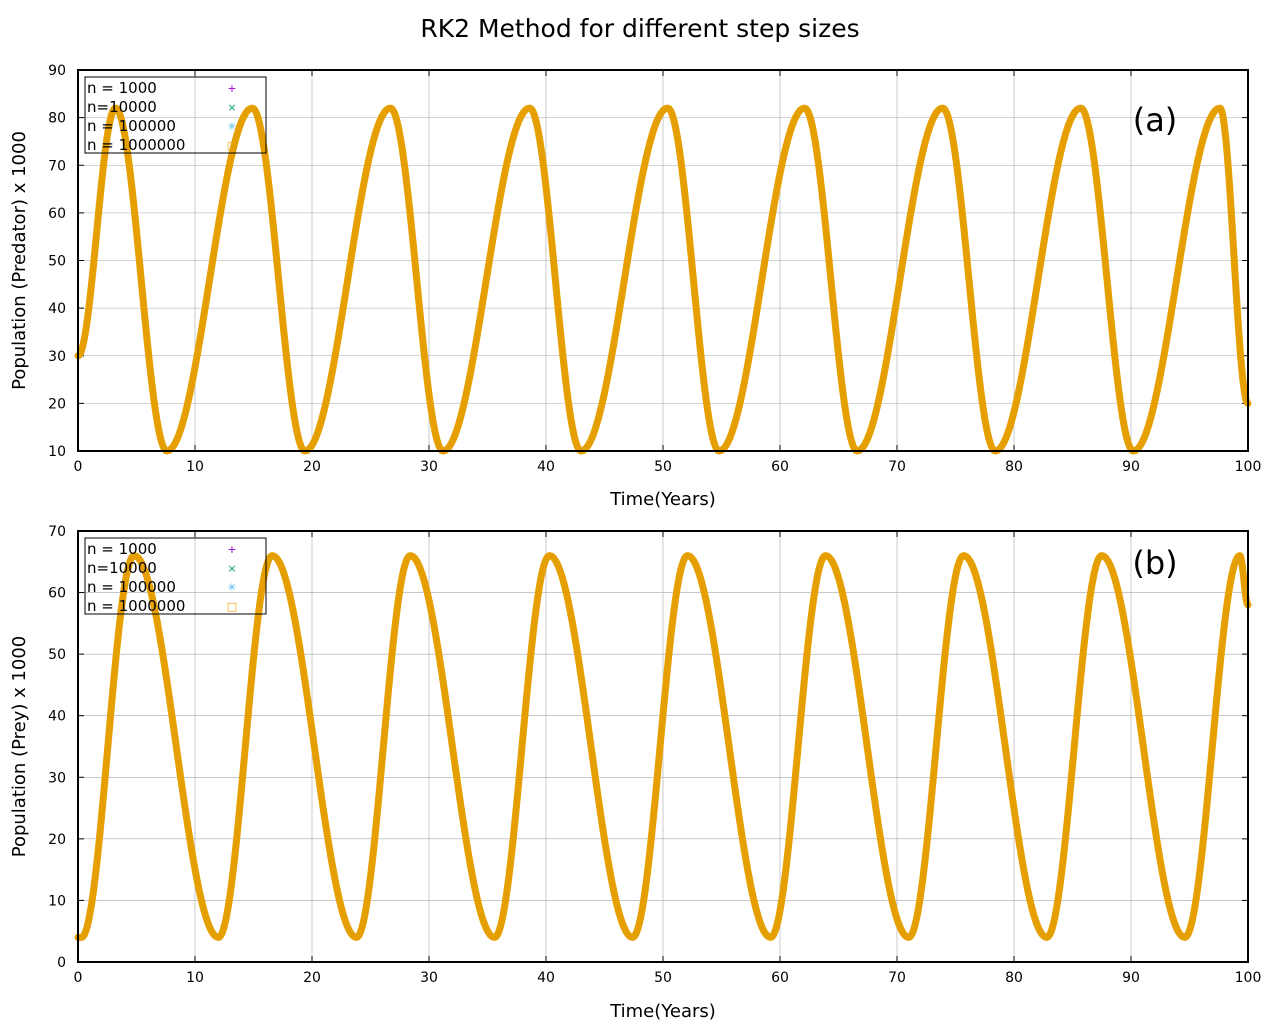 The width and height of the screenshot is (1280, 1024). What do you see at coordinates (640, 28) in the screenshot?
I see `figure-title: RK2 Method for different step sizes` at bounding box center [640, 28].